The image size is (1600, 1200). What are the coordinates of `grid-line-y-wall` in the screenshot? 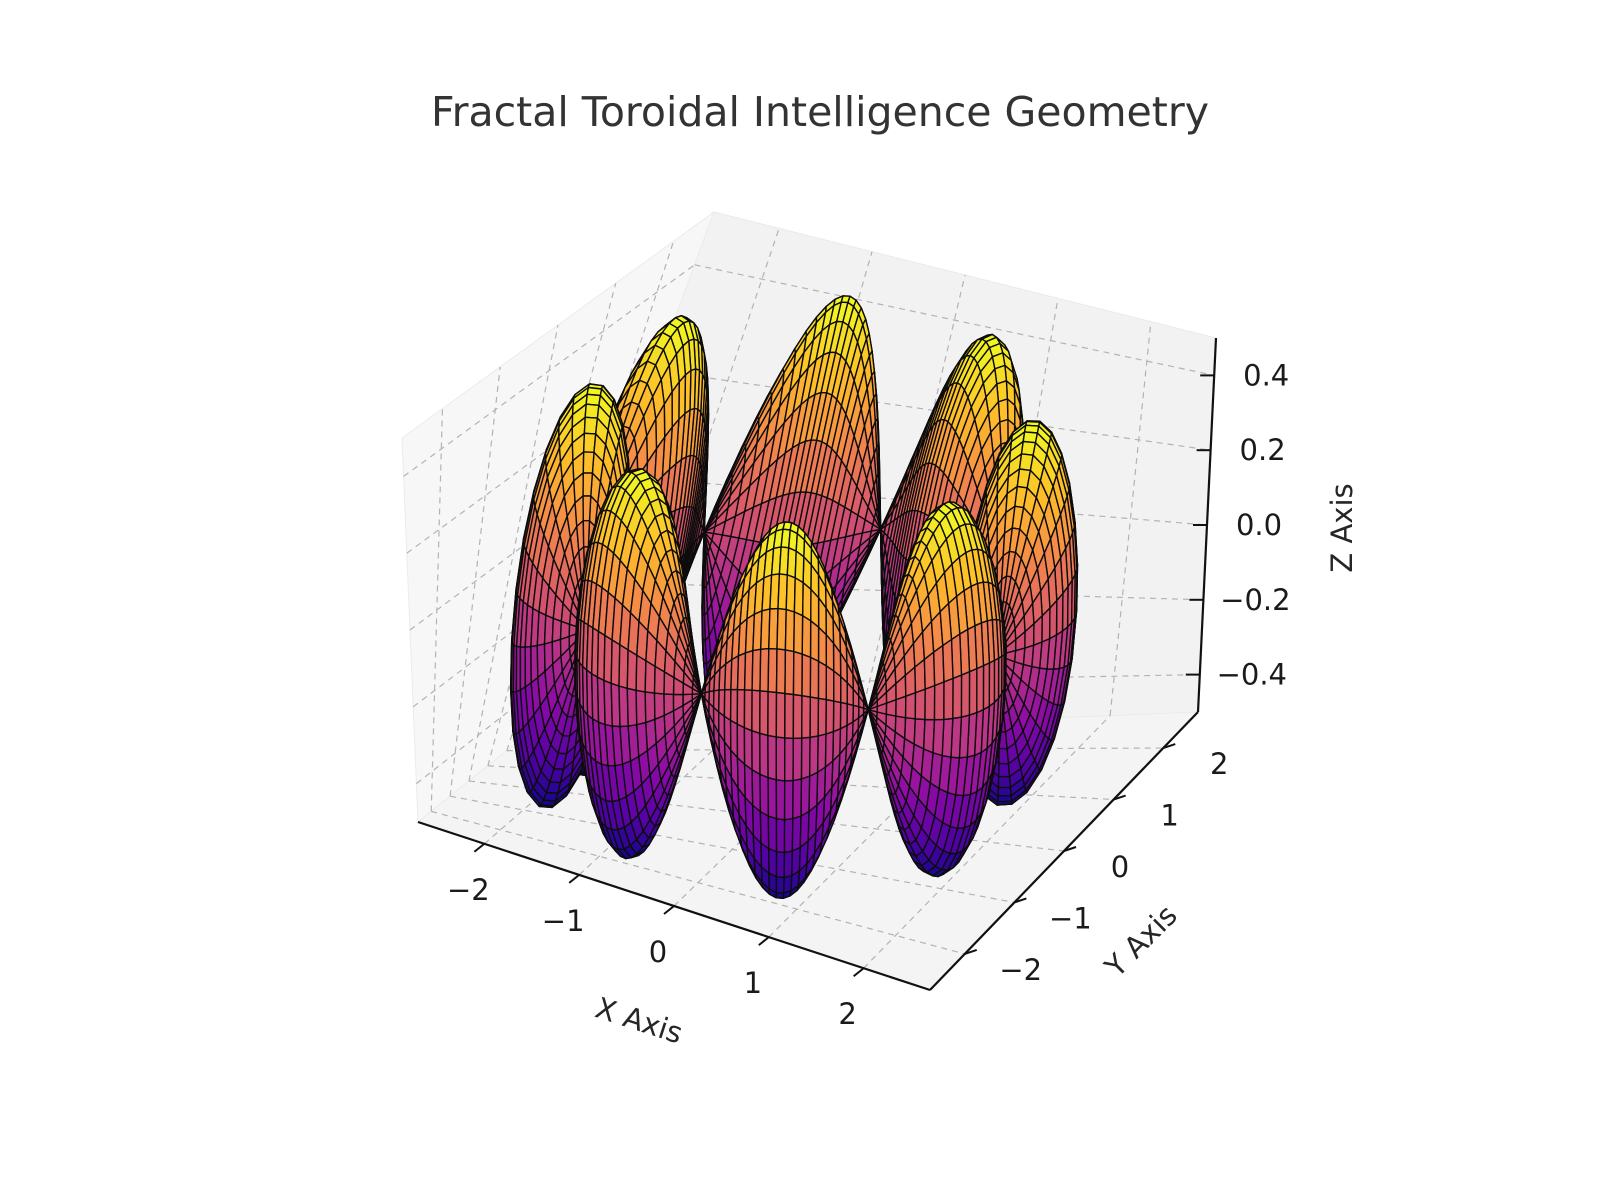 It's located at (513, 553).